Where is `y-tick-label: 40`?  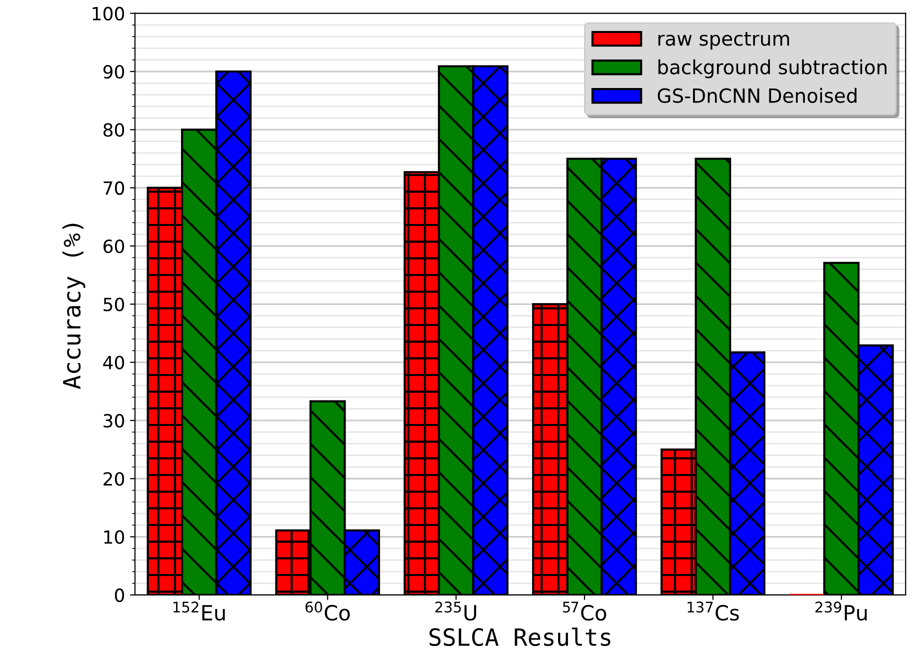 y-tick-label: 40 is located at coordinates (113, 363).